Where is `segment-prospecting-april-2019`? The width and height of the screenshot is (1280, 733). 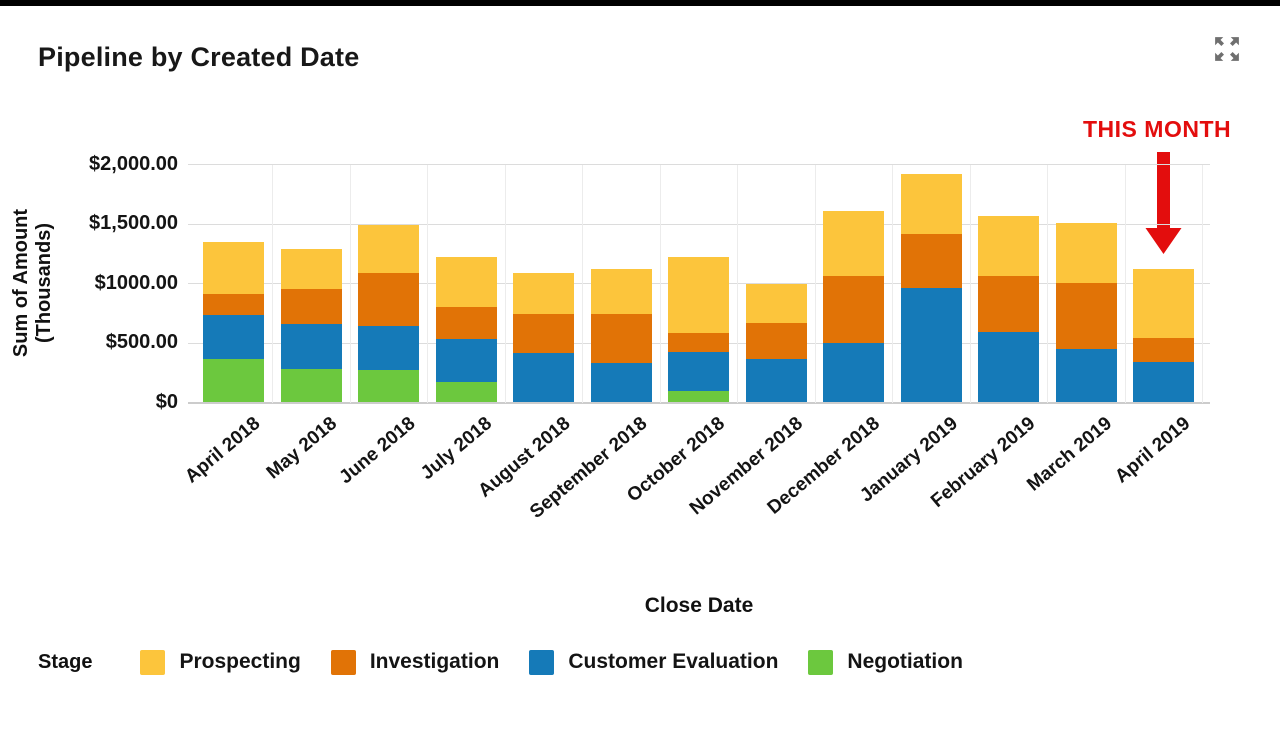 segment-prospecting-april-2019 is located at coordinates (1163, 303).